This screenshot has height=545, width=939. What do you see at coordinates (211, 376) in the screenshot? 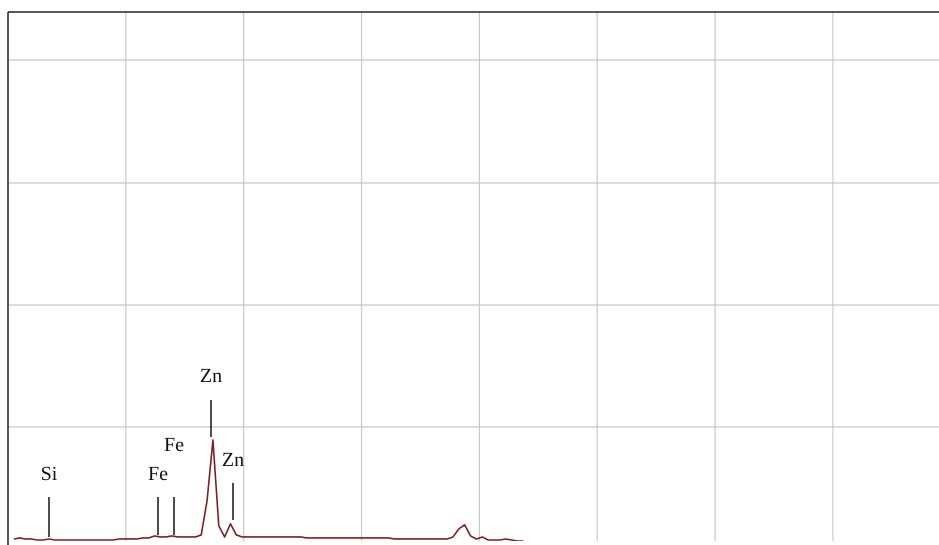
I see `text: Zn` at bounding box center [211, 376].